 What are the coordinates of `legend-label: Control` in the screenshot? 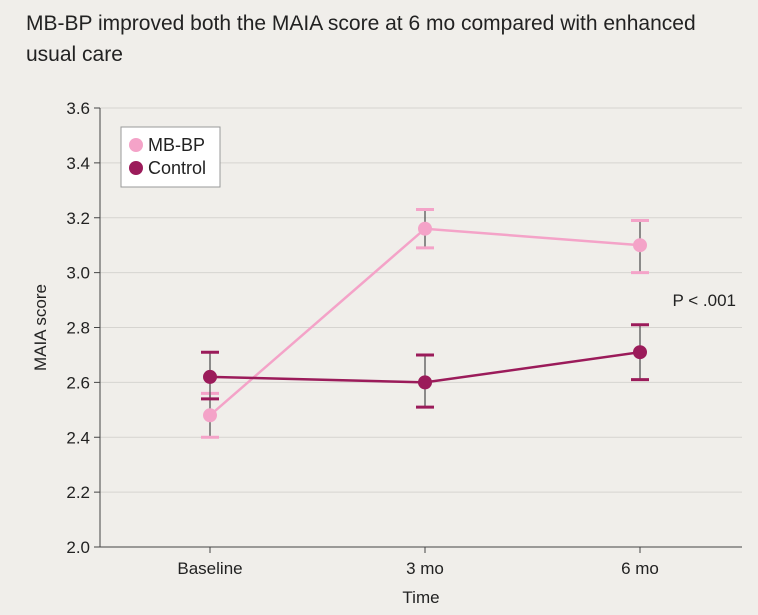 It's located at (177, 168).